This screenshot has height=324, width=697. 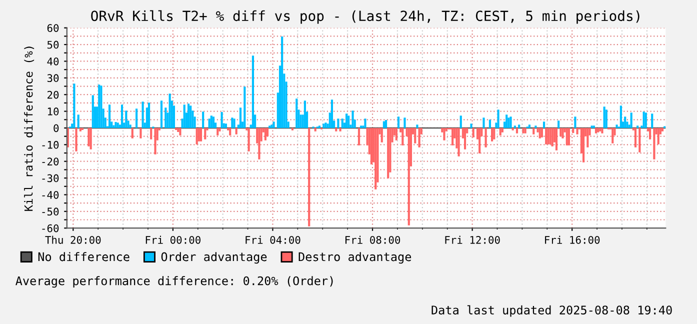 What do you see at coordinates (73, 240) in the screenshot?
I see `x-tick-label: Thu 20:00` at bounding box center [73, 240].